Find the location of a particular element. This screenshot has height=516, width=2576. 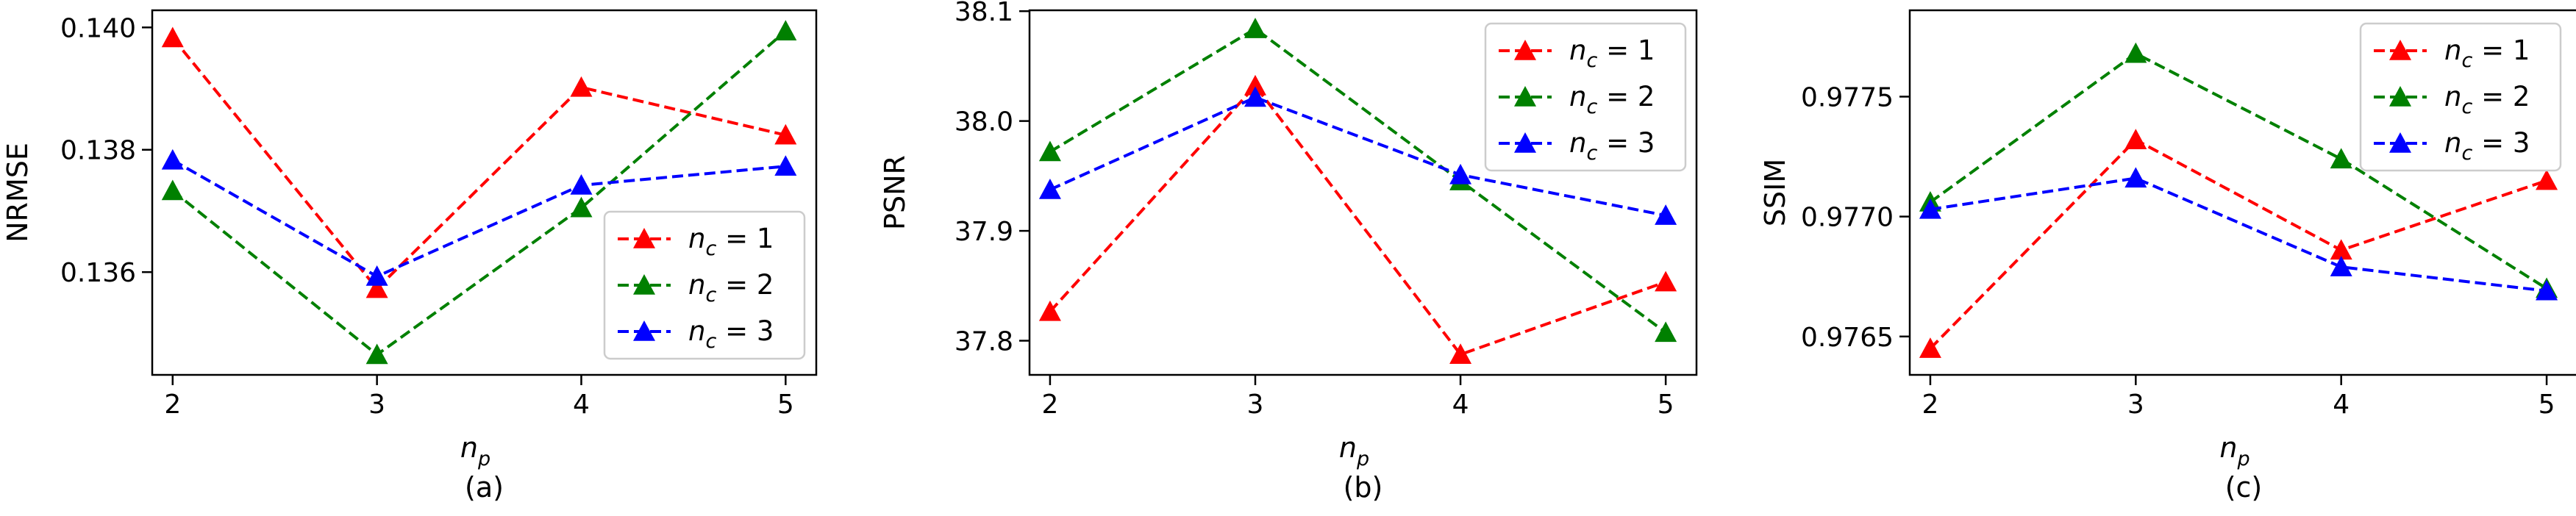

y-tick-label: 0.9775 is located at coordinates (1847, 97).